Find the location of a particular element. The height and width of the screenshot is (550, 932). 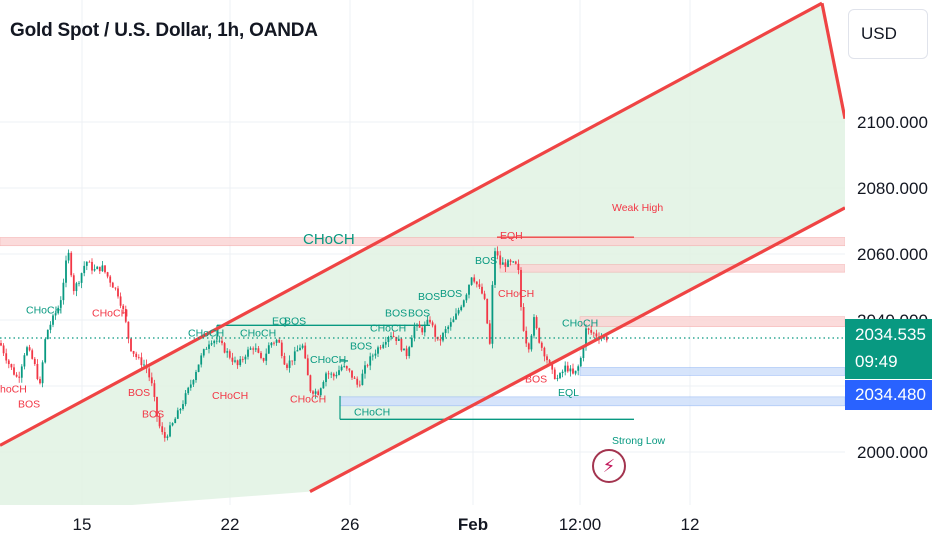

structure-label: CHoCH is located at coordinates (580, 324).